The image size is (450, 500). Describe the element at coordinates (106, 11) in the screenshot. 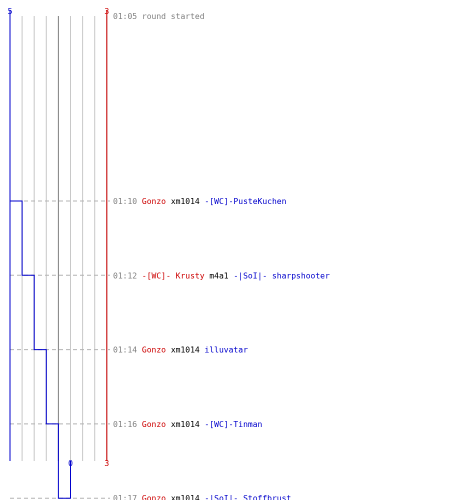

I see `red-axis-top-label: 3` at that location.